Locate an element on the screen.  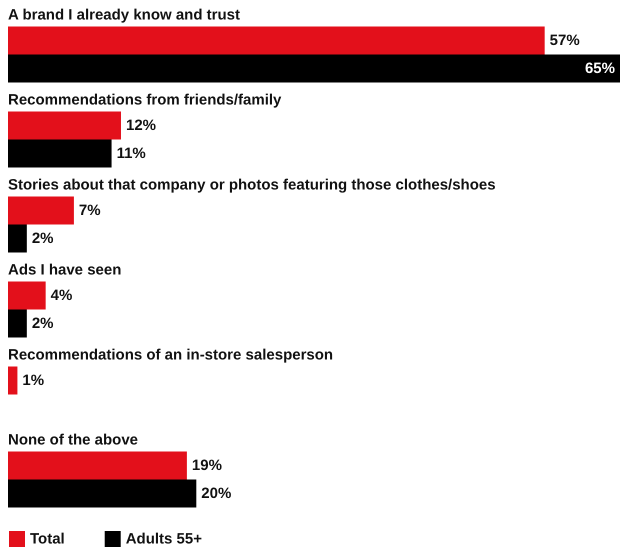
y-tick-label: Ads I have seen is located at coordinates (65, 270).